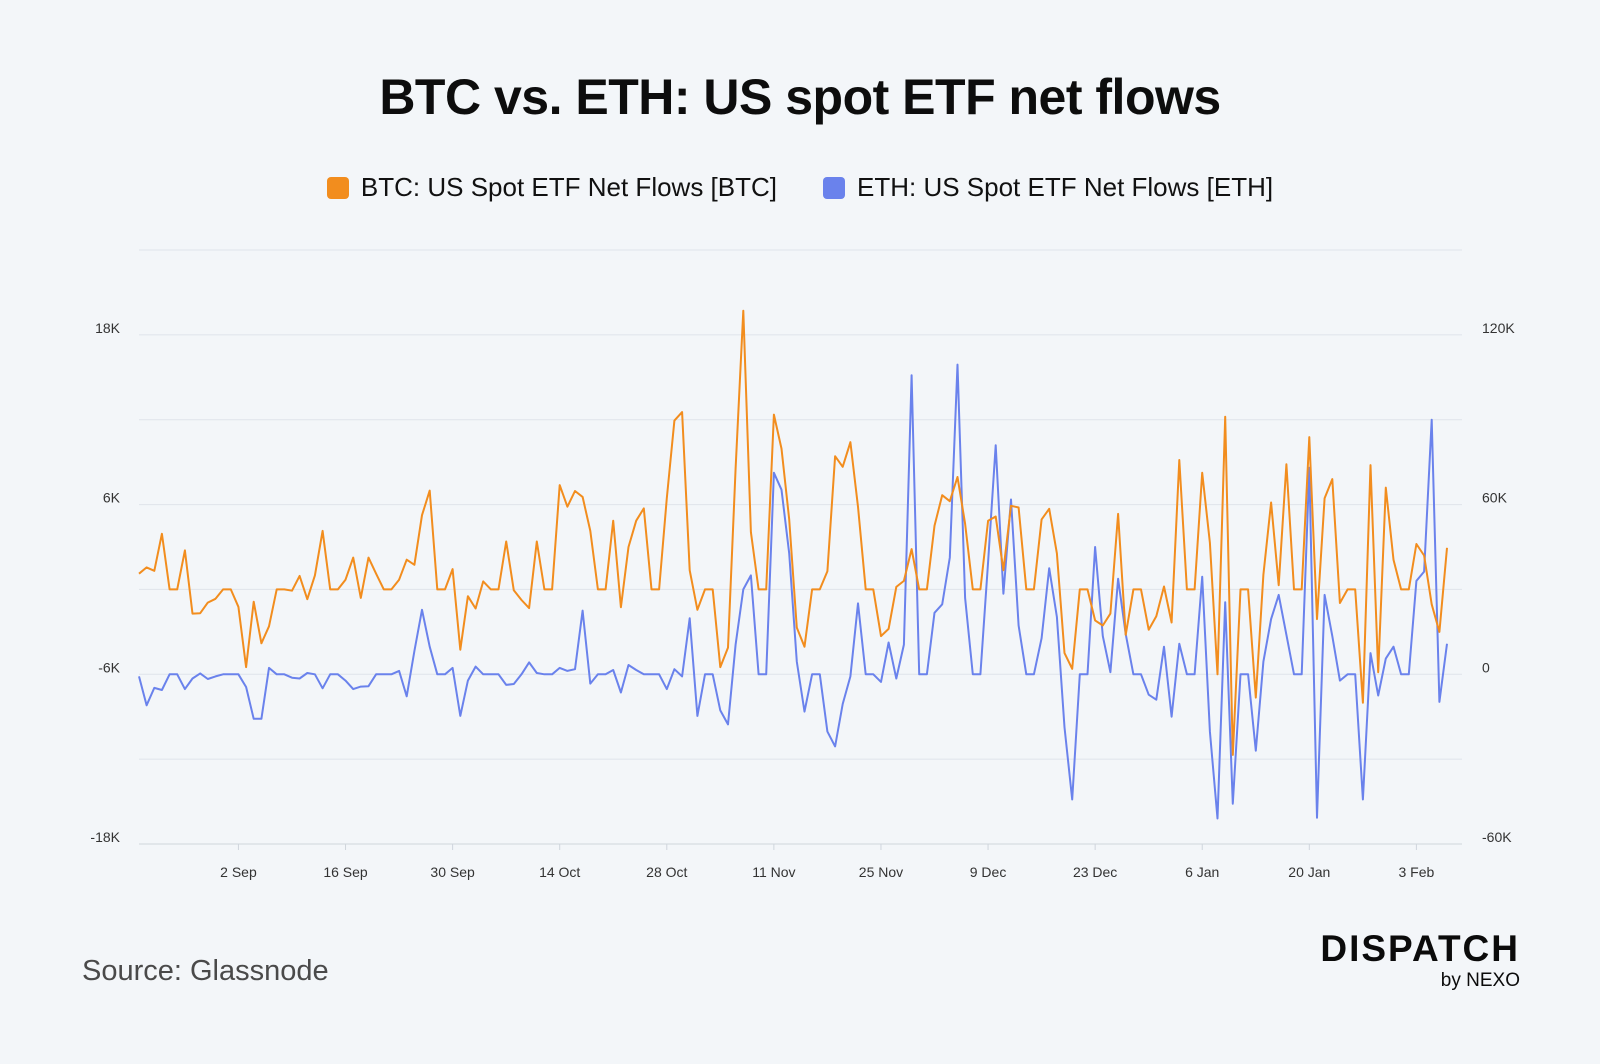  Describe the element at coordinates (452, 872) in the screenshot. I see `x-tick-label: 30 Sep` at that location.